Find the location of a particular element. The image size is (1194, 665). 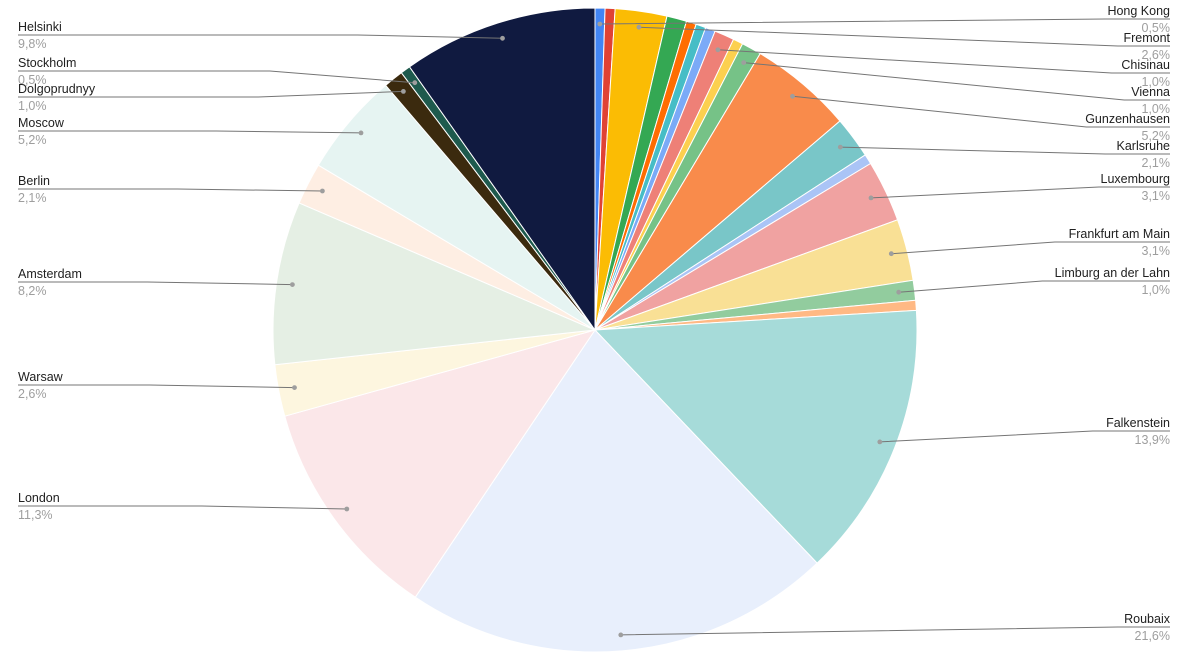

callout-line-amsterdam is located at coordinates (155, 283).